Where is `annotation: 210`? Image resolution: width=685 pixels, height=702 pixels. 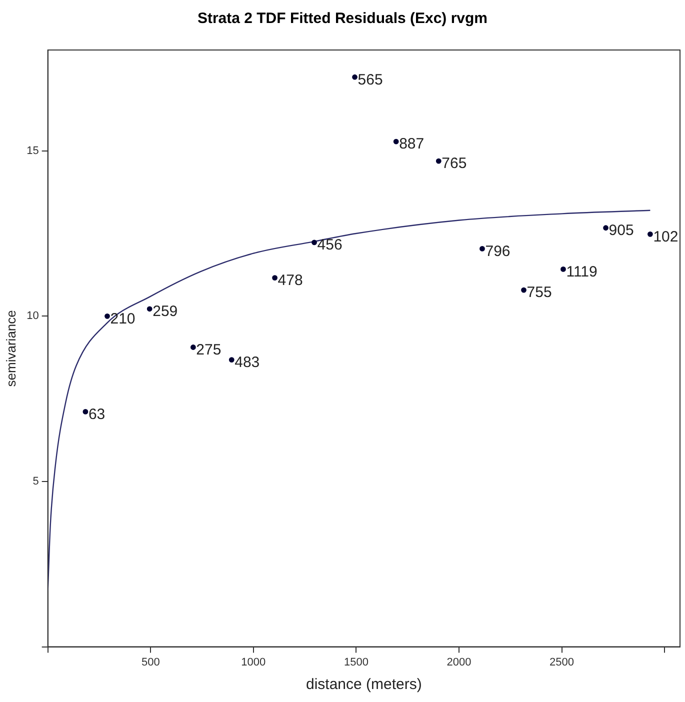 annotation: 210 is located at coordinates (123, 319).